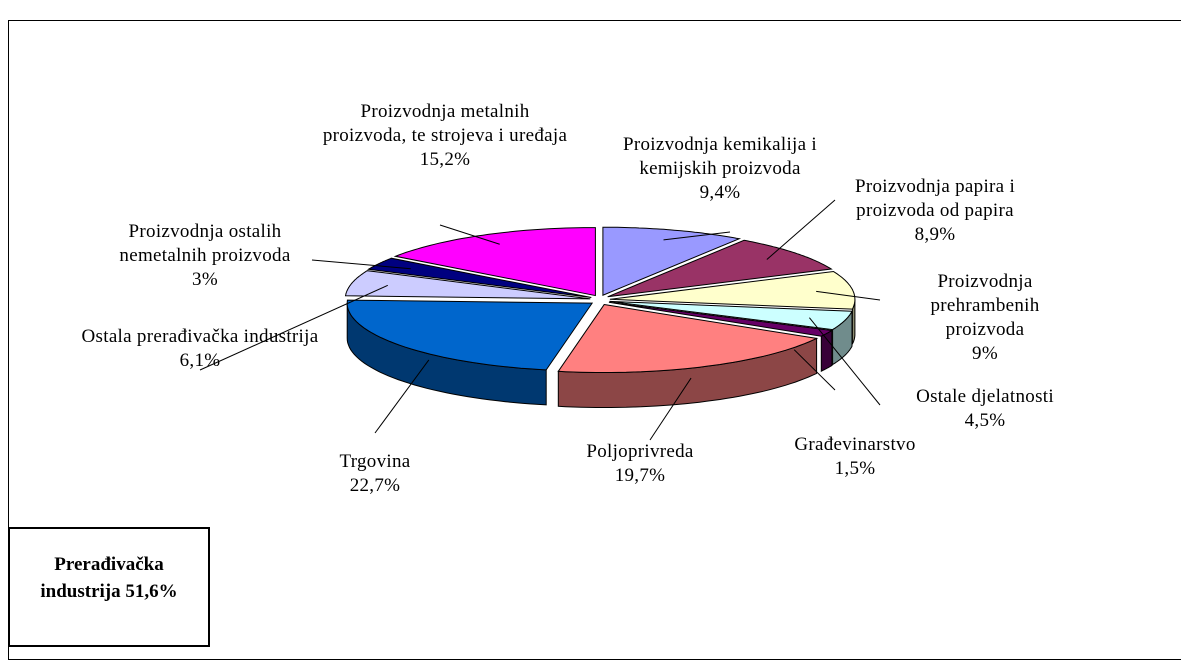 The image size is (1181, 660). What do you see at coordinates (640, 475) in the screenshot?
I see `value-label: 19,7%` at bounding box center [640, 475].